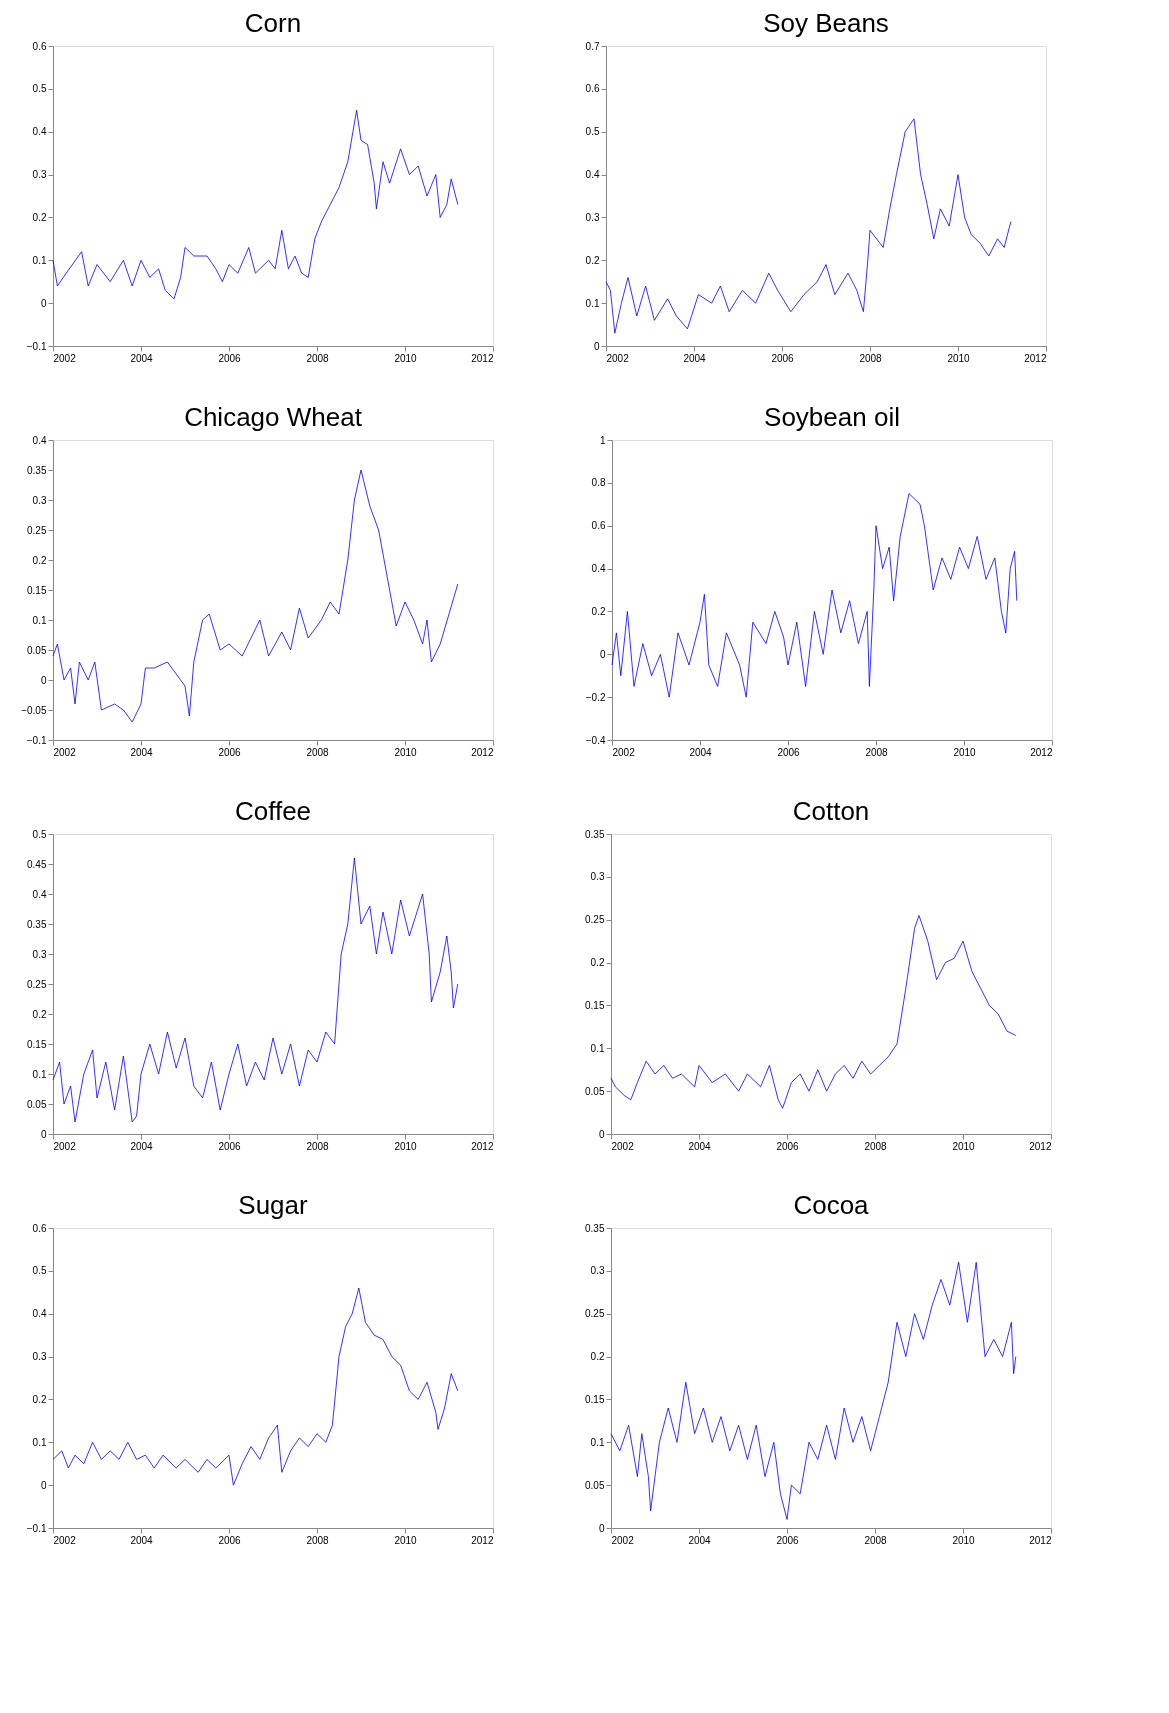 The width and height of the screenshot is (1169, 1713). I want to click on y-tick-label: 1, so click(602, 440).